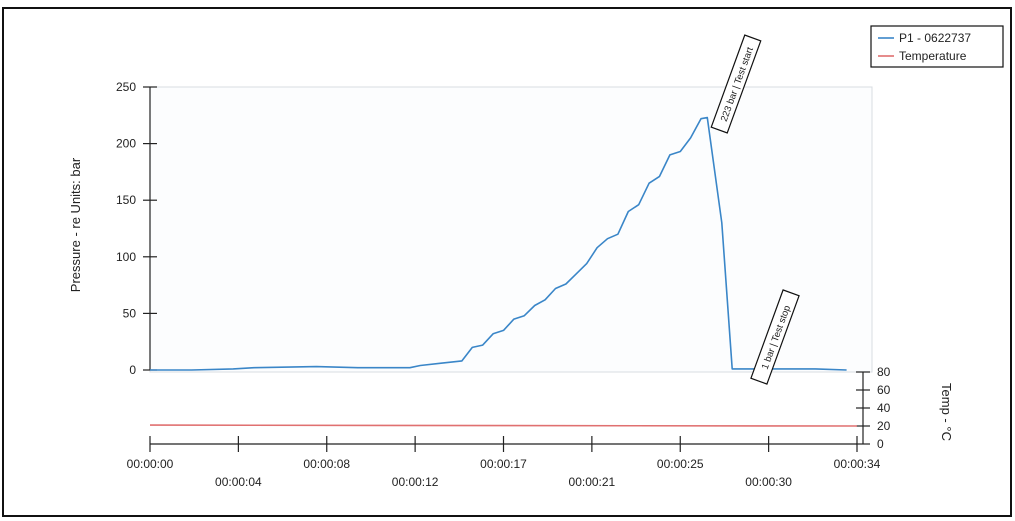 The height and width of the screenshot is (521, 1015). Describe the element at coordinates (884, 390) in the screenshot. I see `y2-tick-label: 60` at that location.